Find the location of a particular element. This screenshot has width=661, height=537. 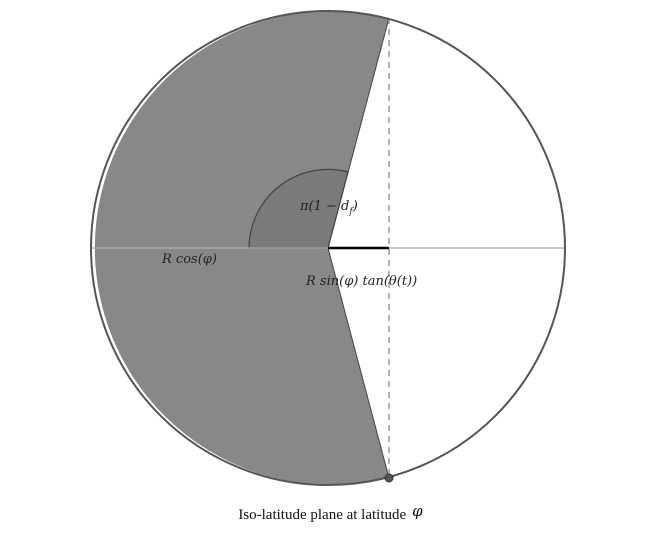

figure-caption: Iso-latitude plane at latitude φ is located at coordinates (330, 513).